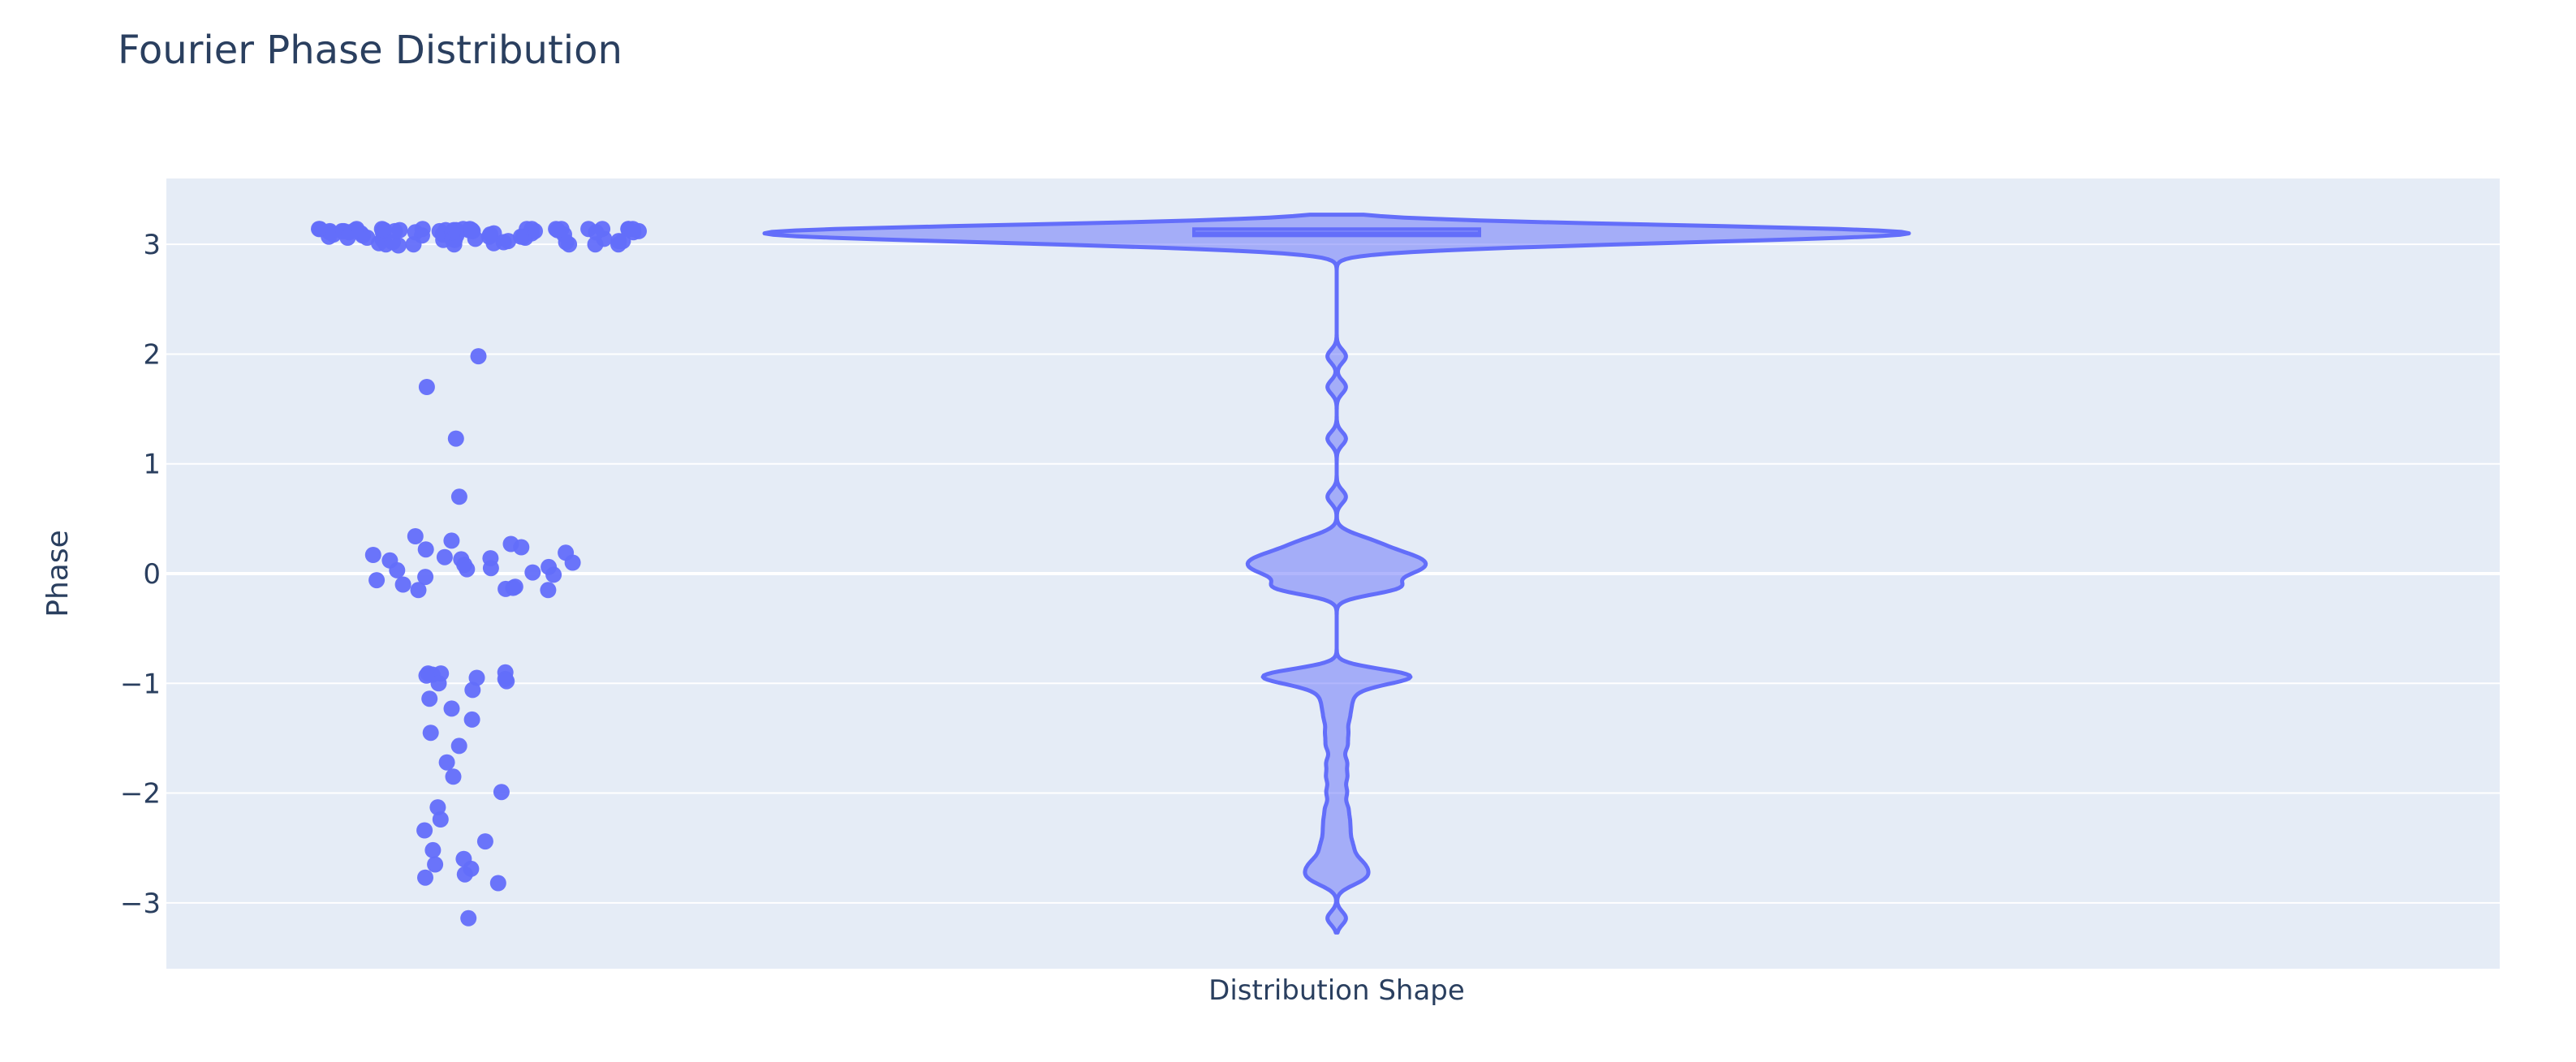 The height and width of the screenshot is (1062, 2576). Describe the element at coordinates (141, 684) in the screenshot. I see `y-tick-label: −1` at that location.